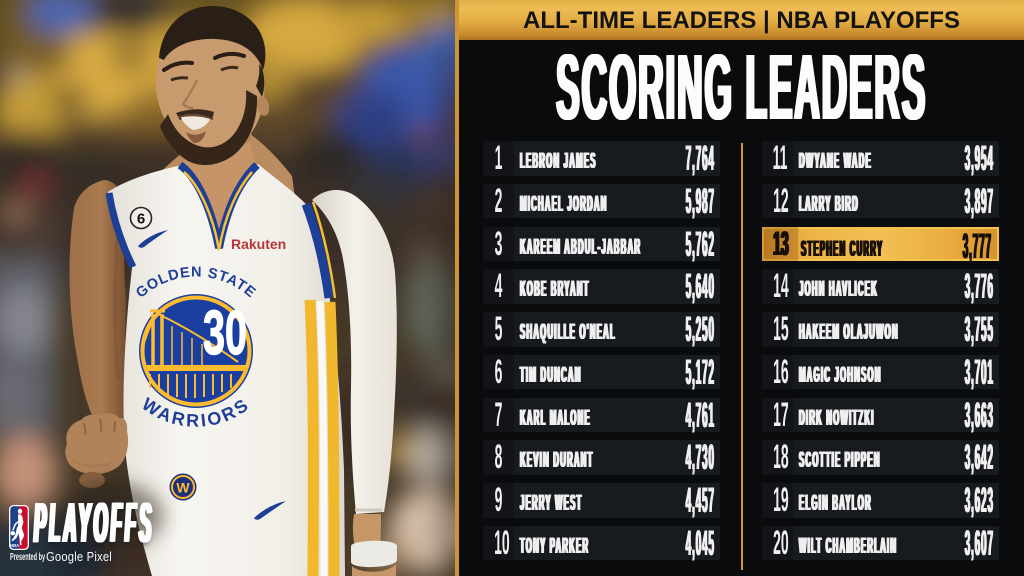 Image resolution: width=1024 pixels, height=576 pixels. What do you see at coordinates (258, 244) in the screenshot?
I see `svg-text: Rakuten` at bounding box center [258, 244].